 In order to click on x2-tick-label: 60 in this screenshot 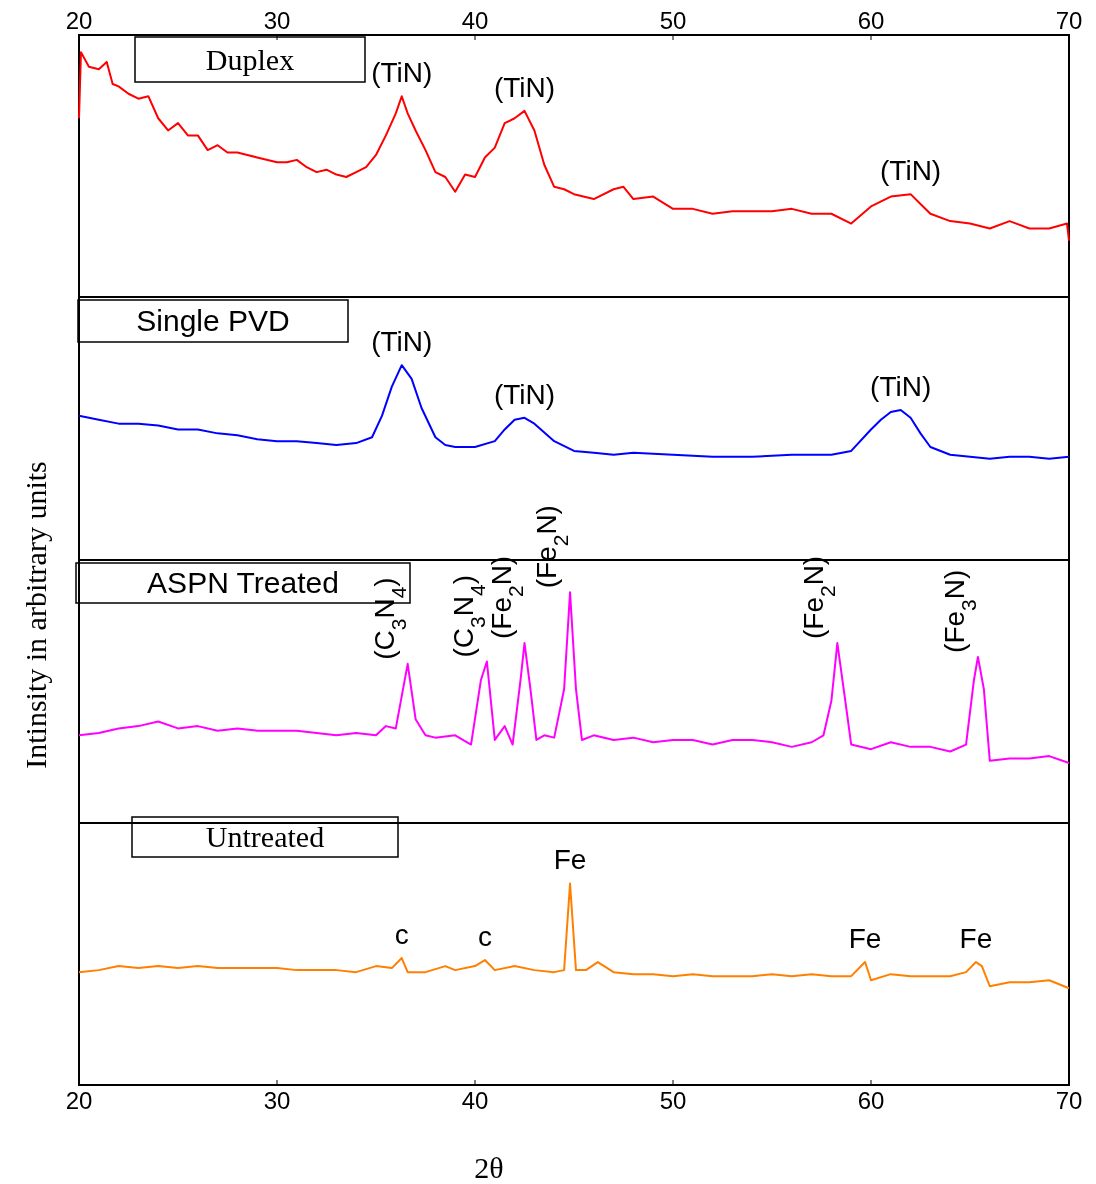, I will do `click(871, 20)`.